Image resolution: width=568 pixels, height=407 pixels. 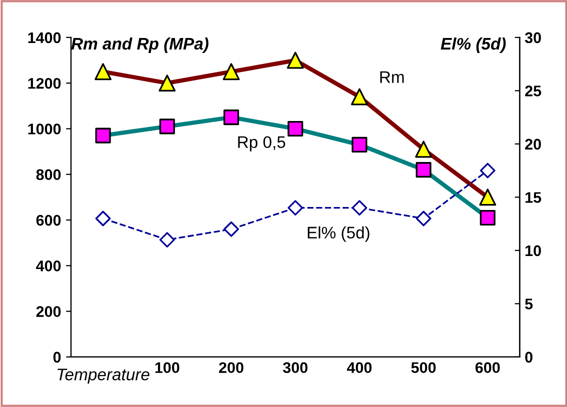 I want to click on y2-tick-label: 15, so click(x=534, y=197).